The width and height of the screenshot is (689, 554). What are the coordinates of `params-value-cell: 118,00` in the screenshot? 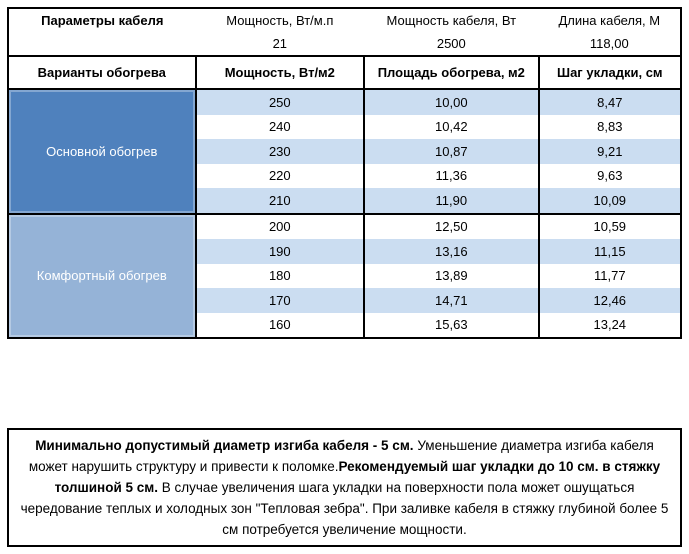 It's located at (609, 43).